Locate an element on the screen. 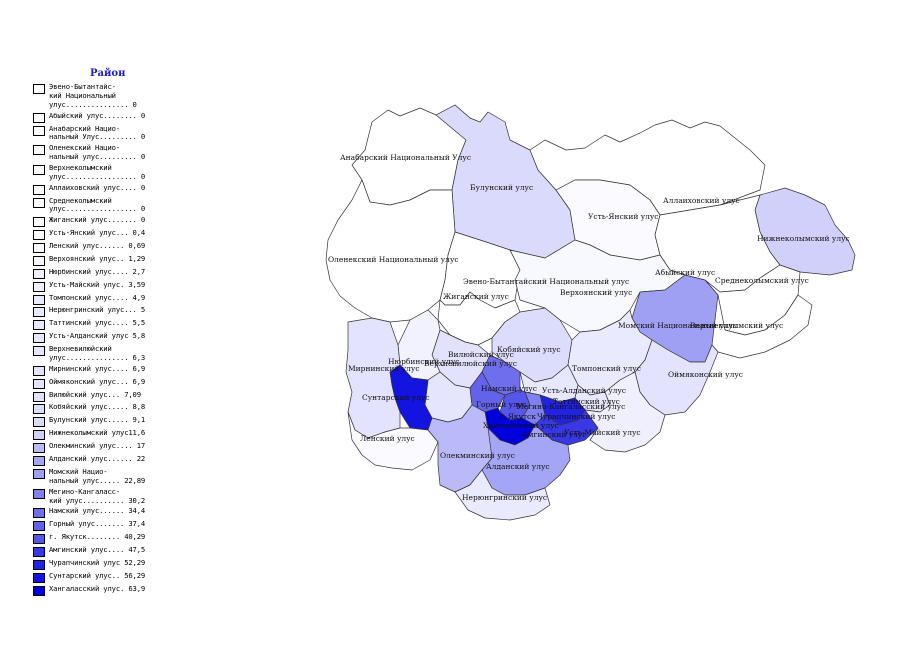  legend-item: Мирнинский улус.... 6,9 is located at coordinates (118, 369).